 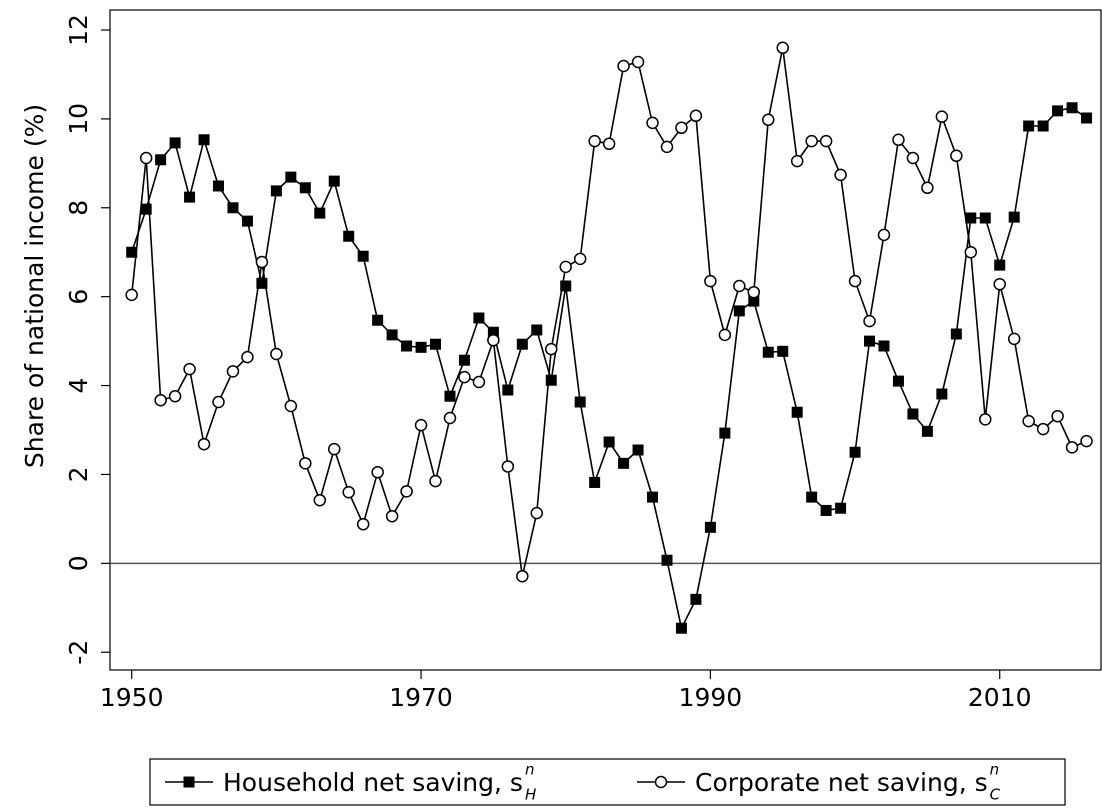 I want to click on y-axis-label: Share of national income (%), so click(x=34, y=286).